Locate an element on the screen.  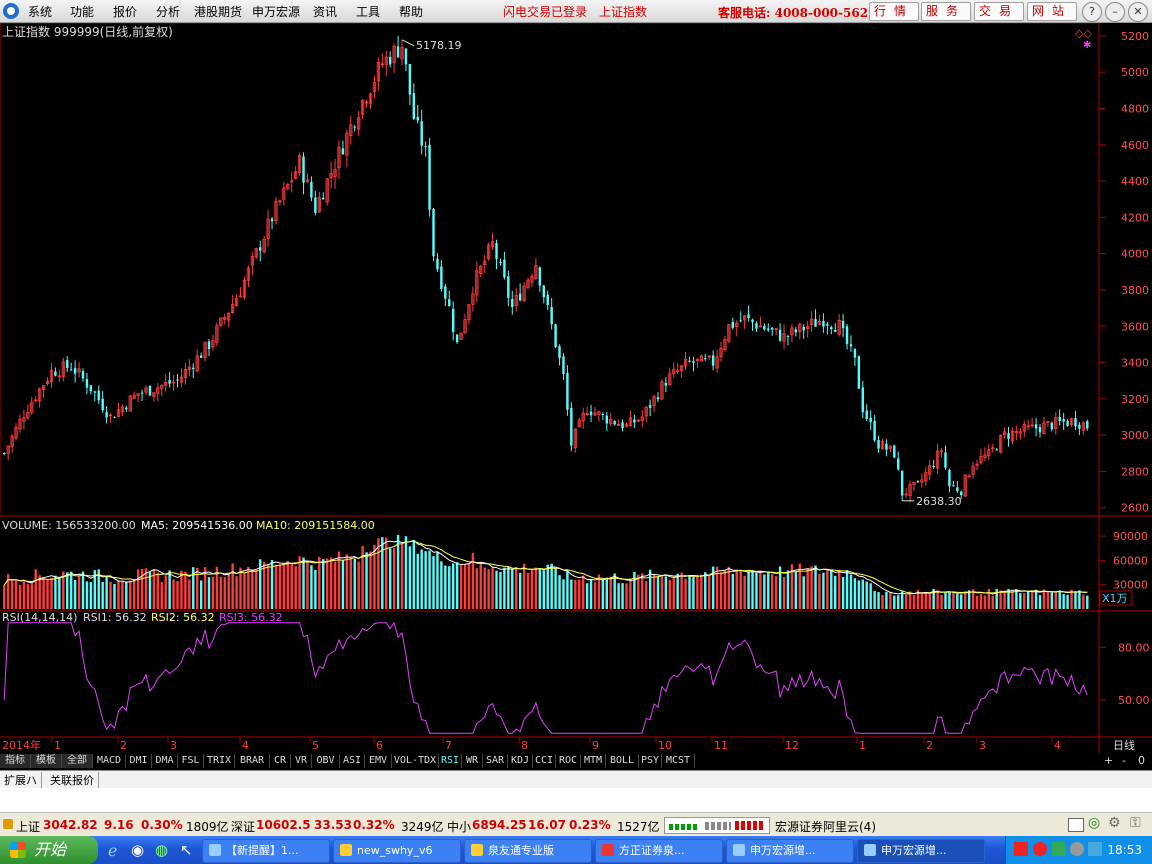
indicator-tab-wr: WR is located at coordinates (472, 761).